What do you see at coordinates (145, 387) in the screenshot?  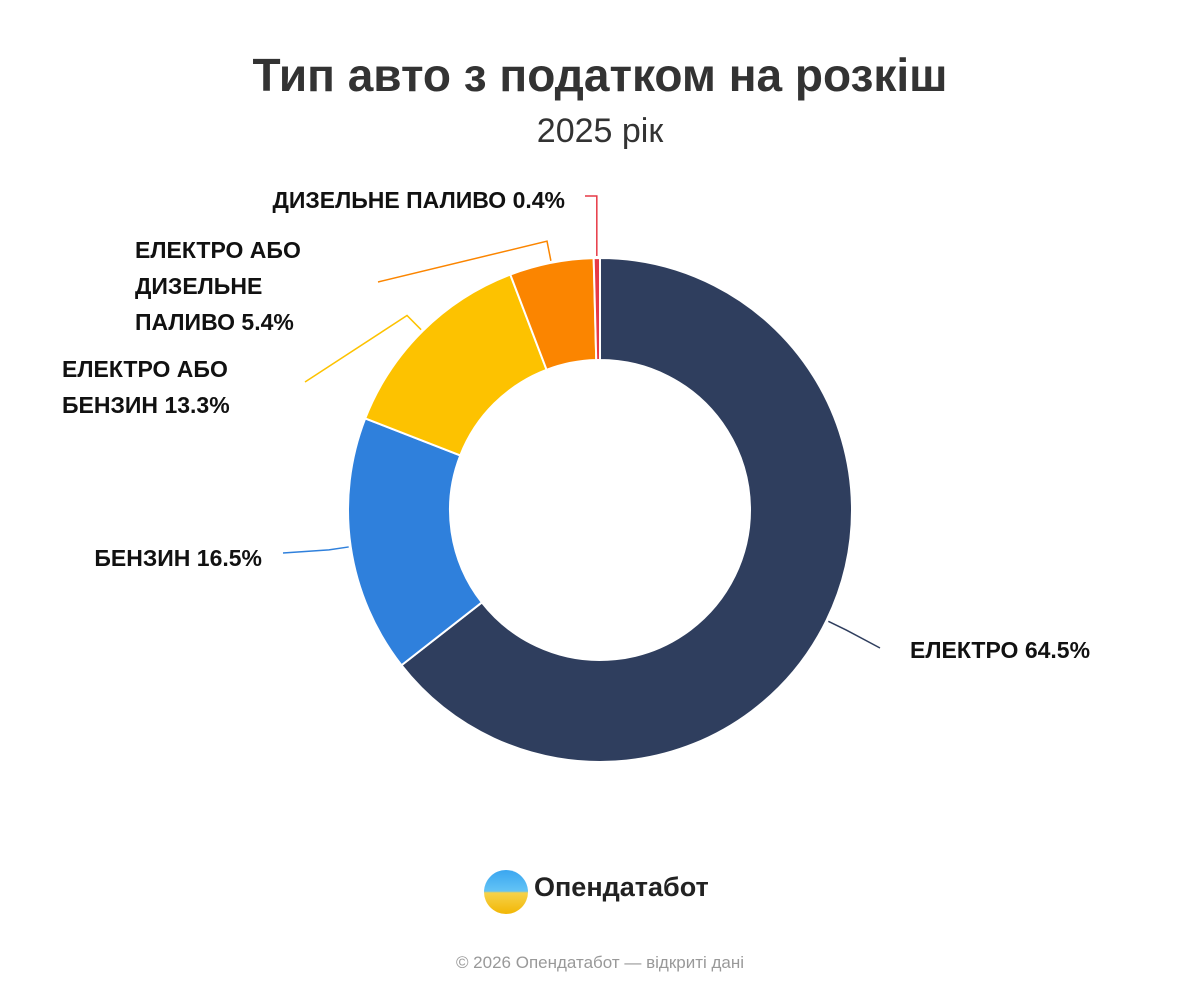 I see `label-category: ЕЛЕКТРО АБО БЕНЗИН` at bounding box center [145, 387].